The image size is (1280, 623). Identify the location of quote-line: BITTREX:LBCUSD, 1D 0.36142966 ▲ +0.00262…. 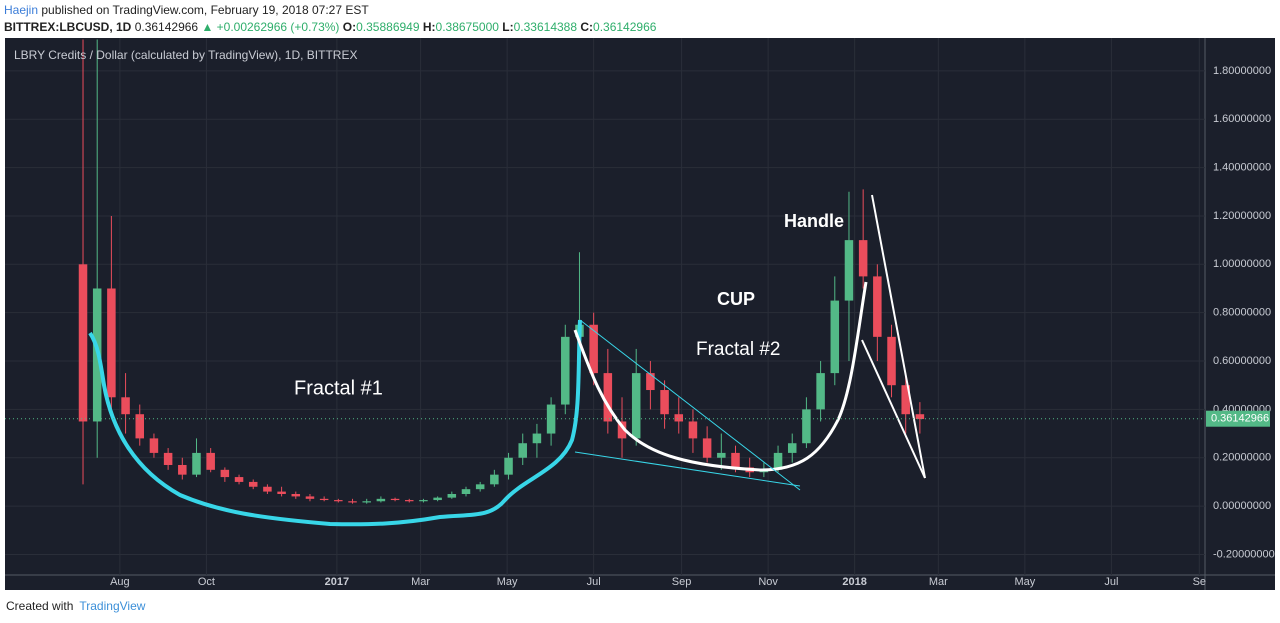
(330, 27).